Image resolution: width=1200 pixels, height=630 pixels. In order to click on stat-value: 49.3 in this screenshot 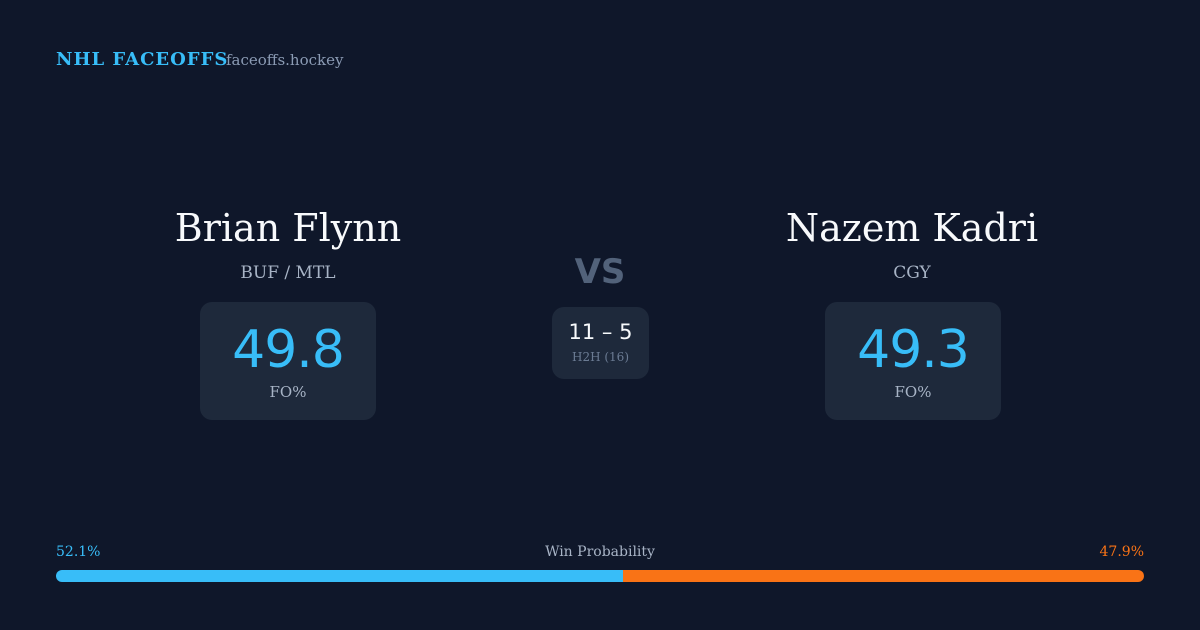, I will do `click(913, 350)`.